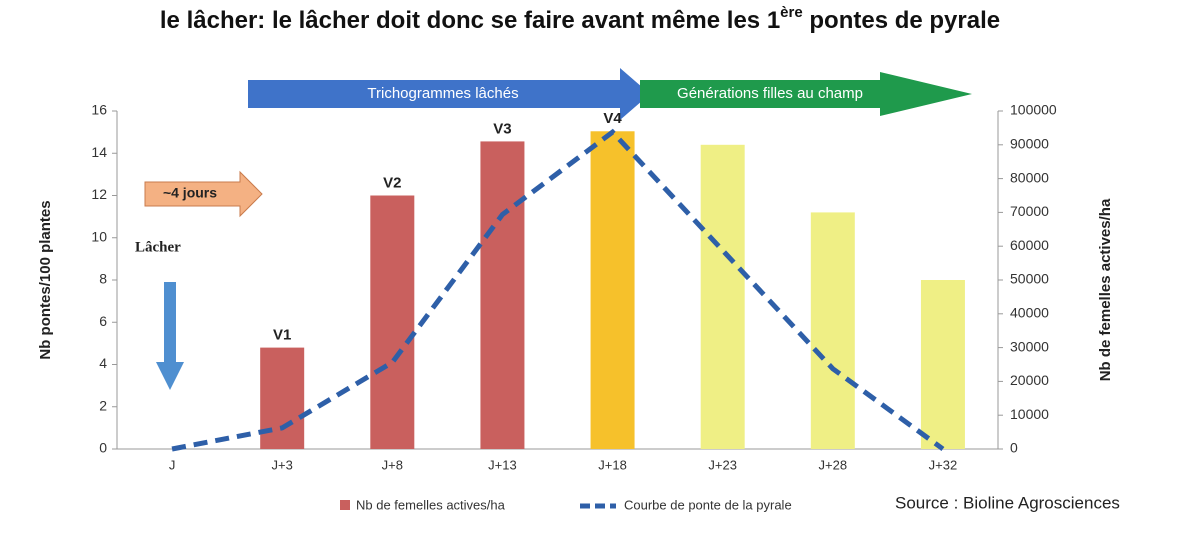  I want to click on legend-label: Courbe de ponte de la pyrale, so click(708, 504).